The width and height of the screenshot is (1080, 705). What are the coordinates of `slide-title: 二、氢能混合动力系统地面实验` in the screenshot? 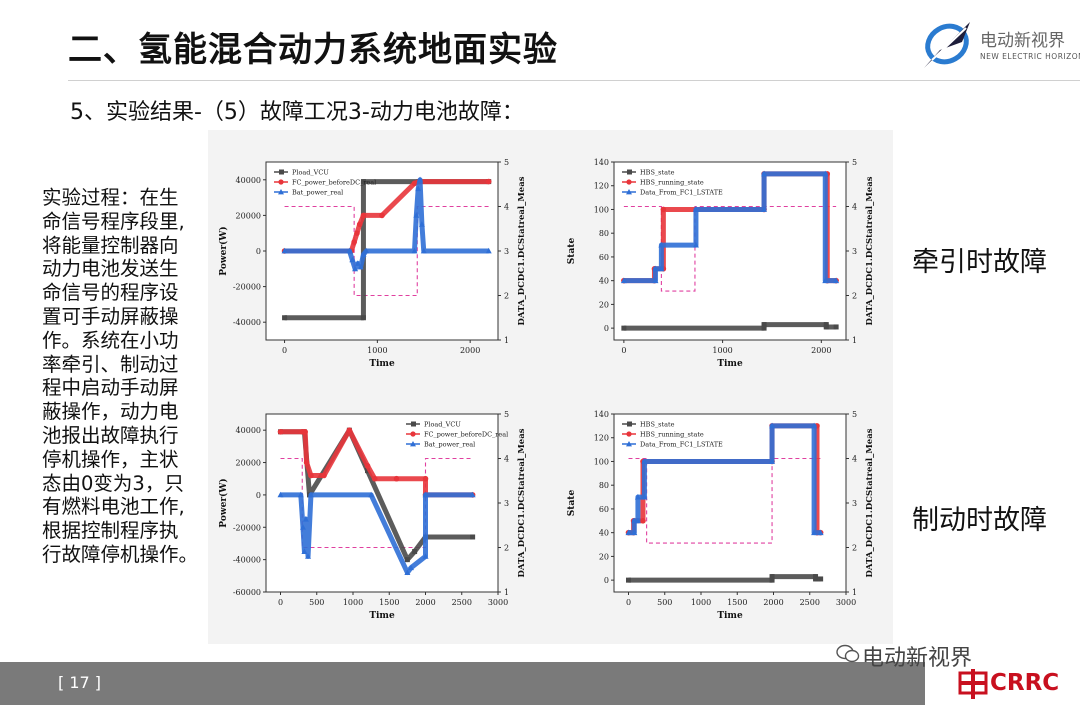 It's located at (313, 50).